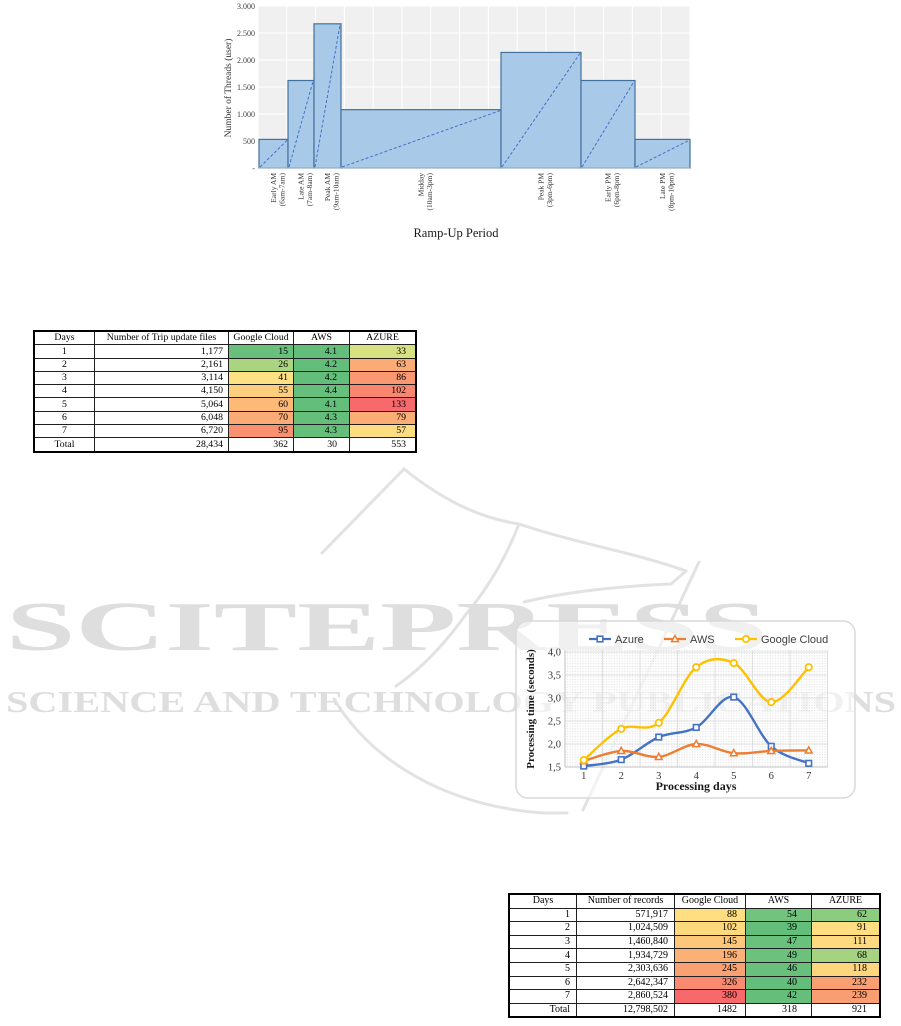  What do you see at coordinates (808, 776) in the screenshot?
I see `x-tick-label: 7` at bounding box center [808, 776].